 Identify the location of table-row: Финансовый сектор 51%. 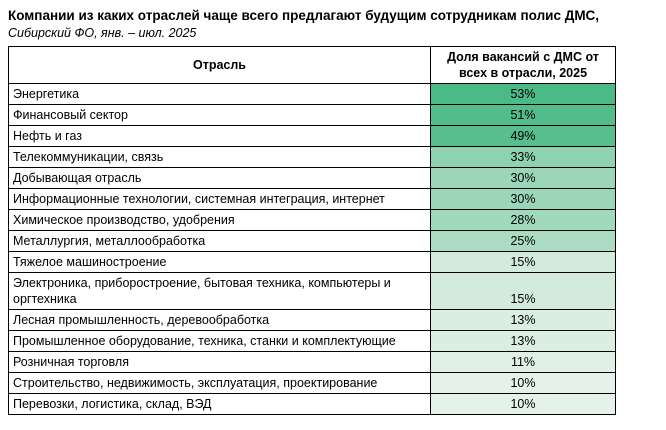
(312, 115).